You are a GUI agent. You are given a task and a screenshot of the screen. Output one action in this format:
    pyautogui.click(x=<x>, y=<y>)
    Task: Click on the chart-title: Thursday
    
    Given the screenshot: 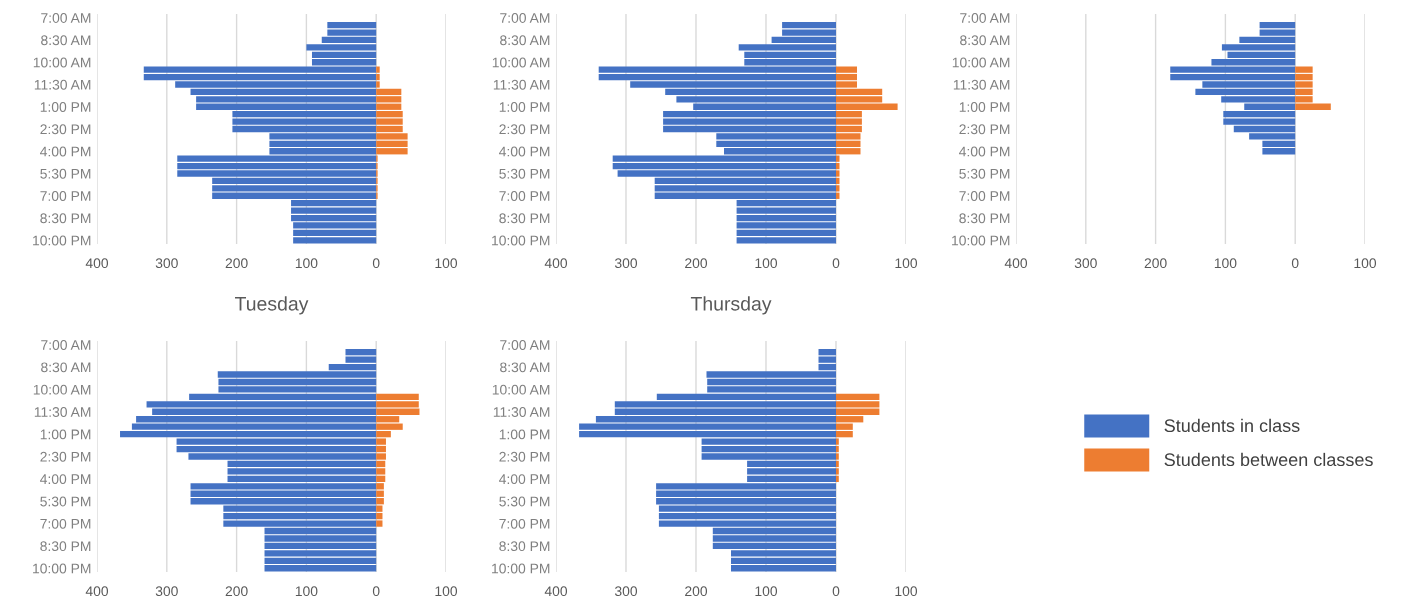 What is the action you would take?
    pyautogui.click(x=731, y=305)
    